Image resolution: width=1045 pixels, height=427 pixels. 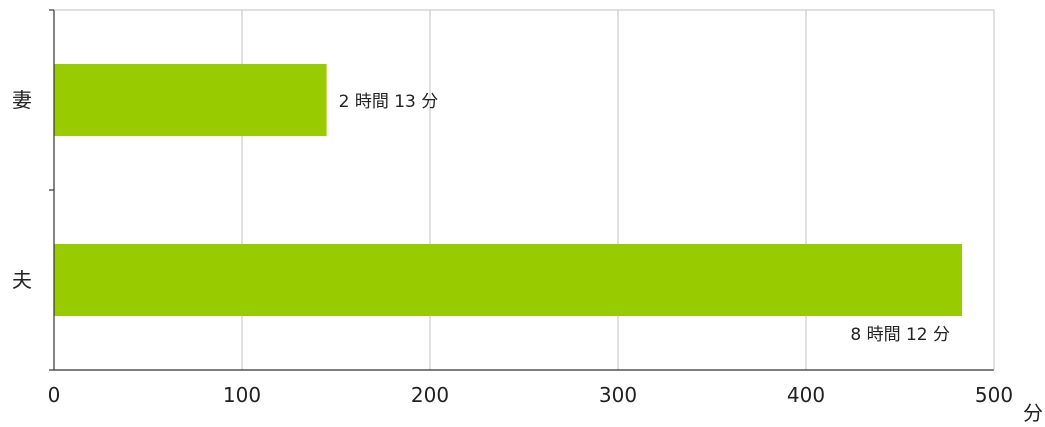 What do you see at coordinates (900, 335) in the screenshot?
I see `data-label: 8 時間 12 分` at bounding box center [900, 335].